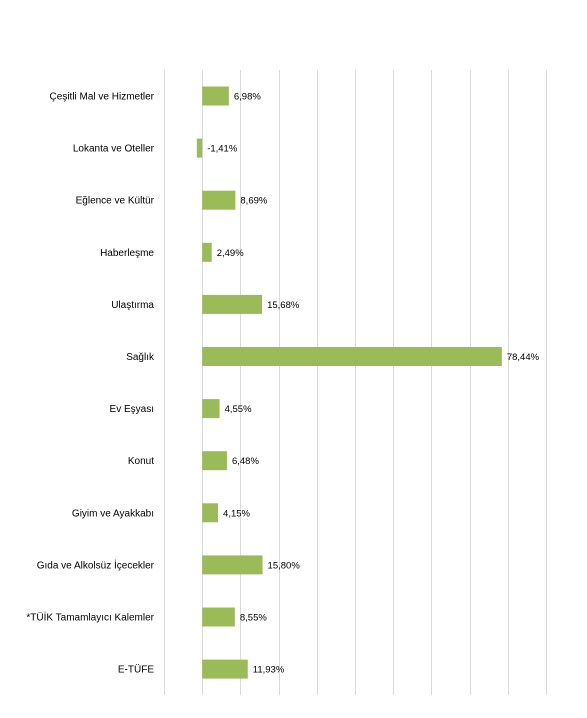 Image resolution: width=587 pixels, height=718 pixels. What do you see at coordinates (253, 201) in the screenshot?
I see `value-label: 8,69%` at bounding box center [253, 201].